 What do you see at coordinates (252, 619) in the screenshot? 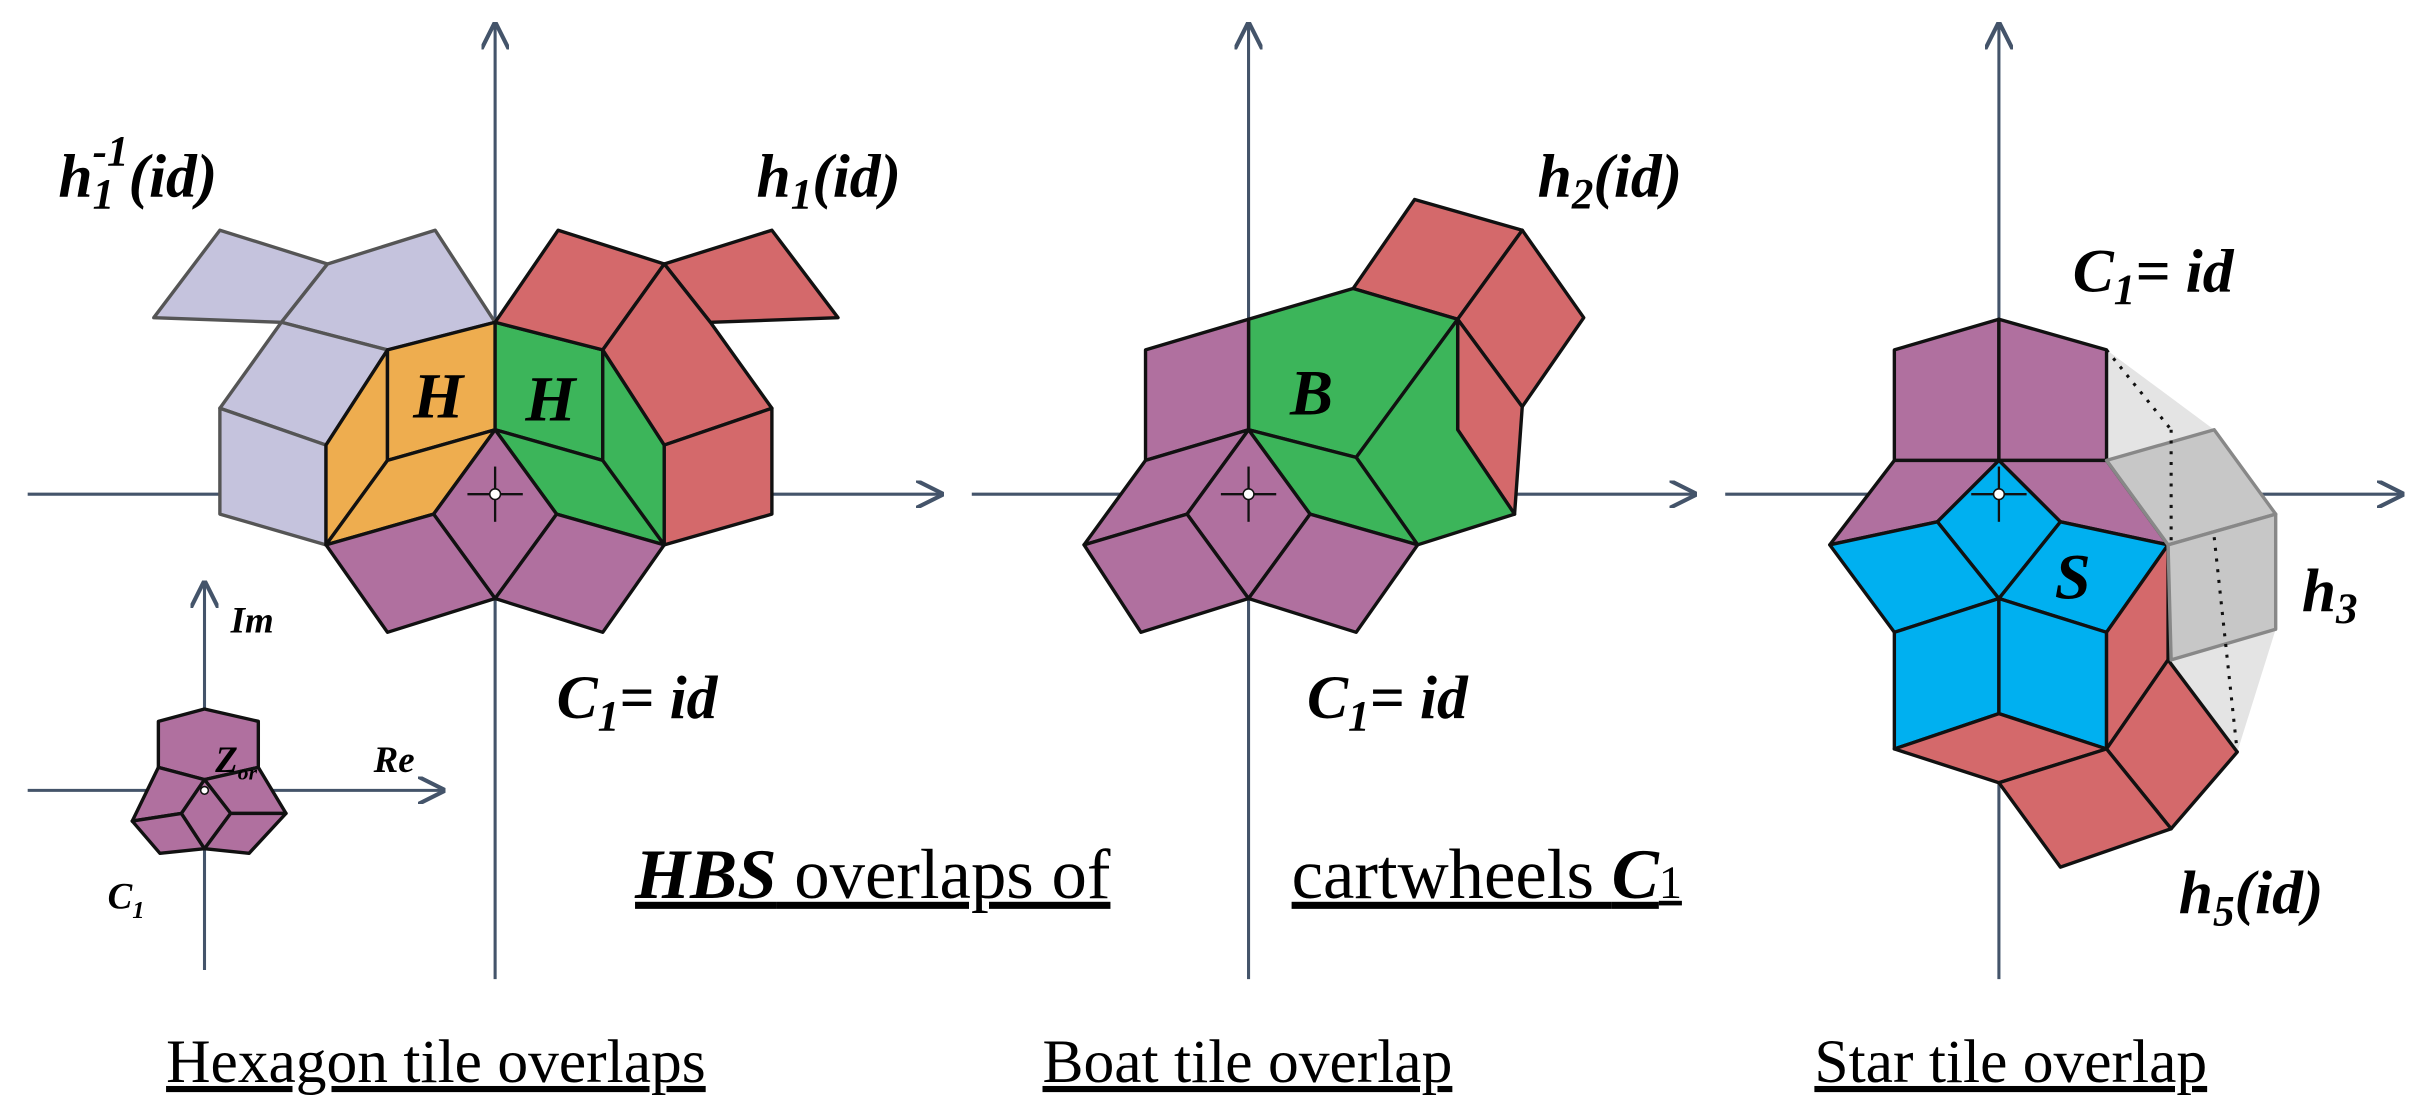
I see `axis-label: Im` at bounding box center [252, 619].